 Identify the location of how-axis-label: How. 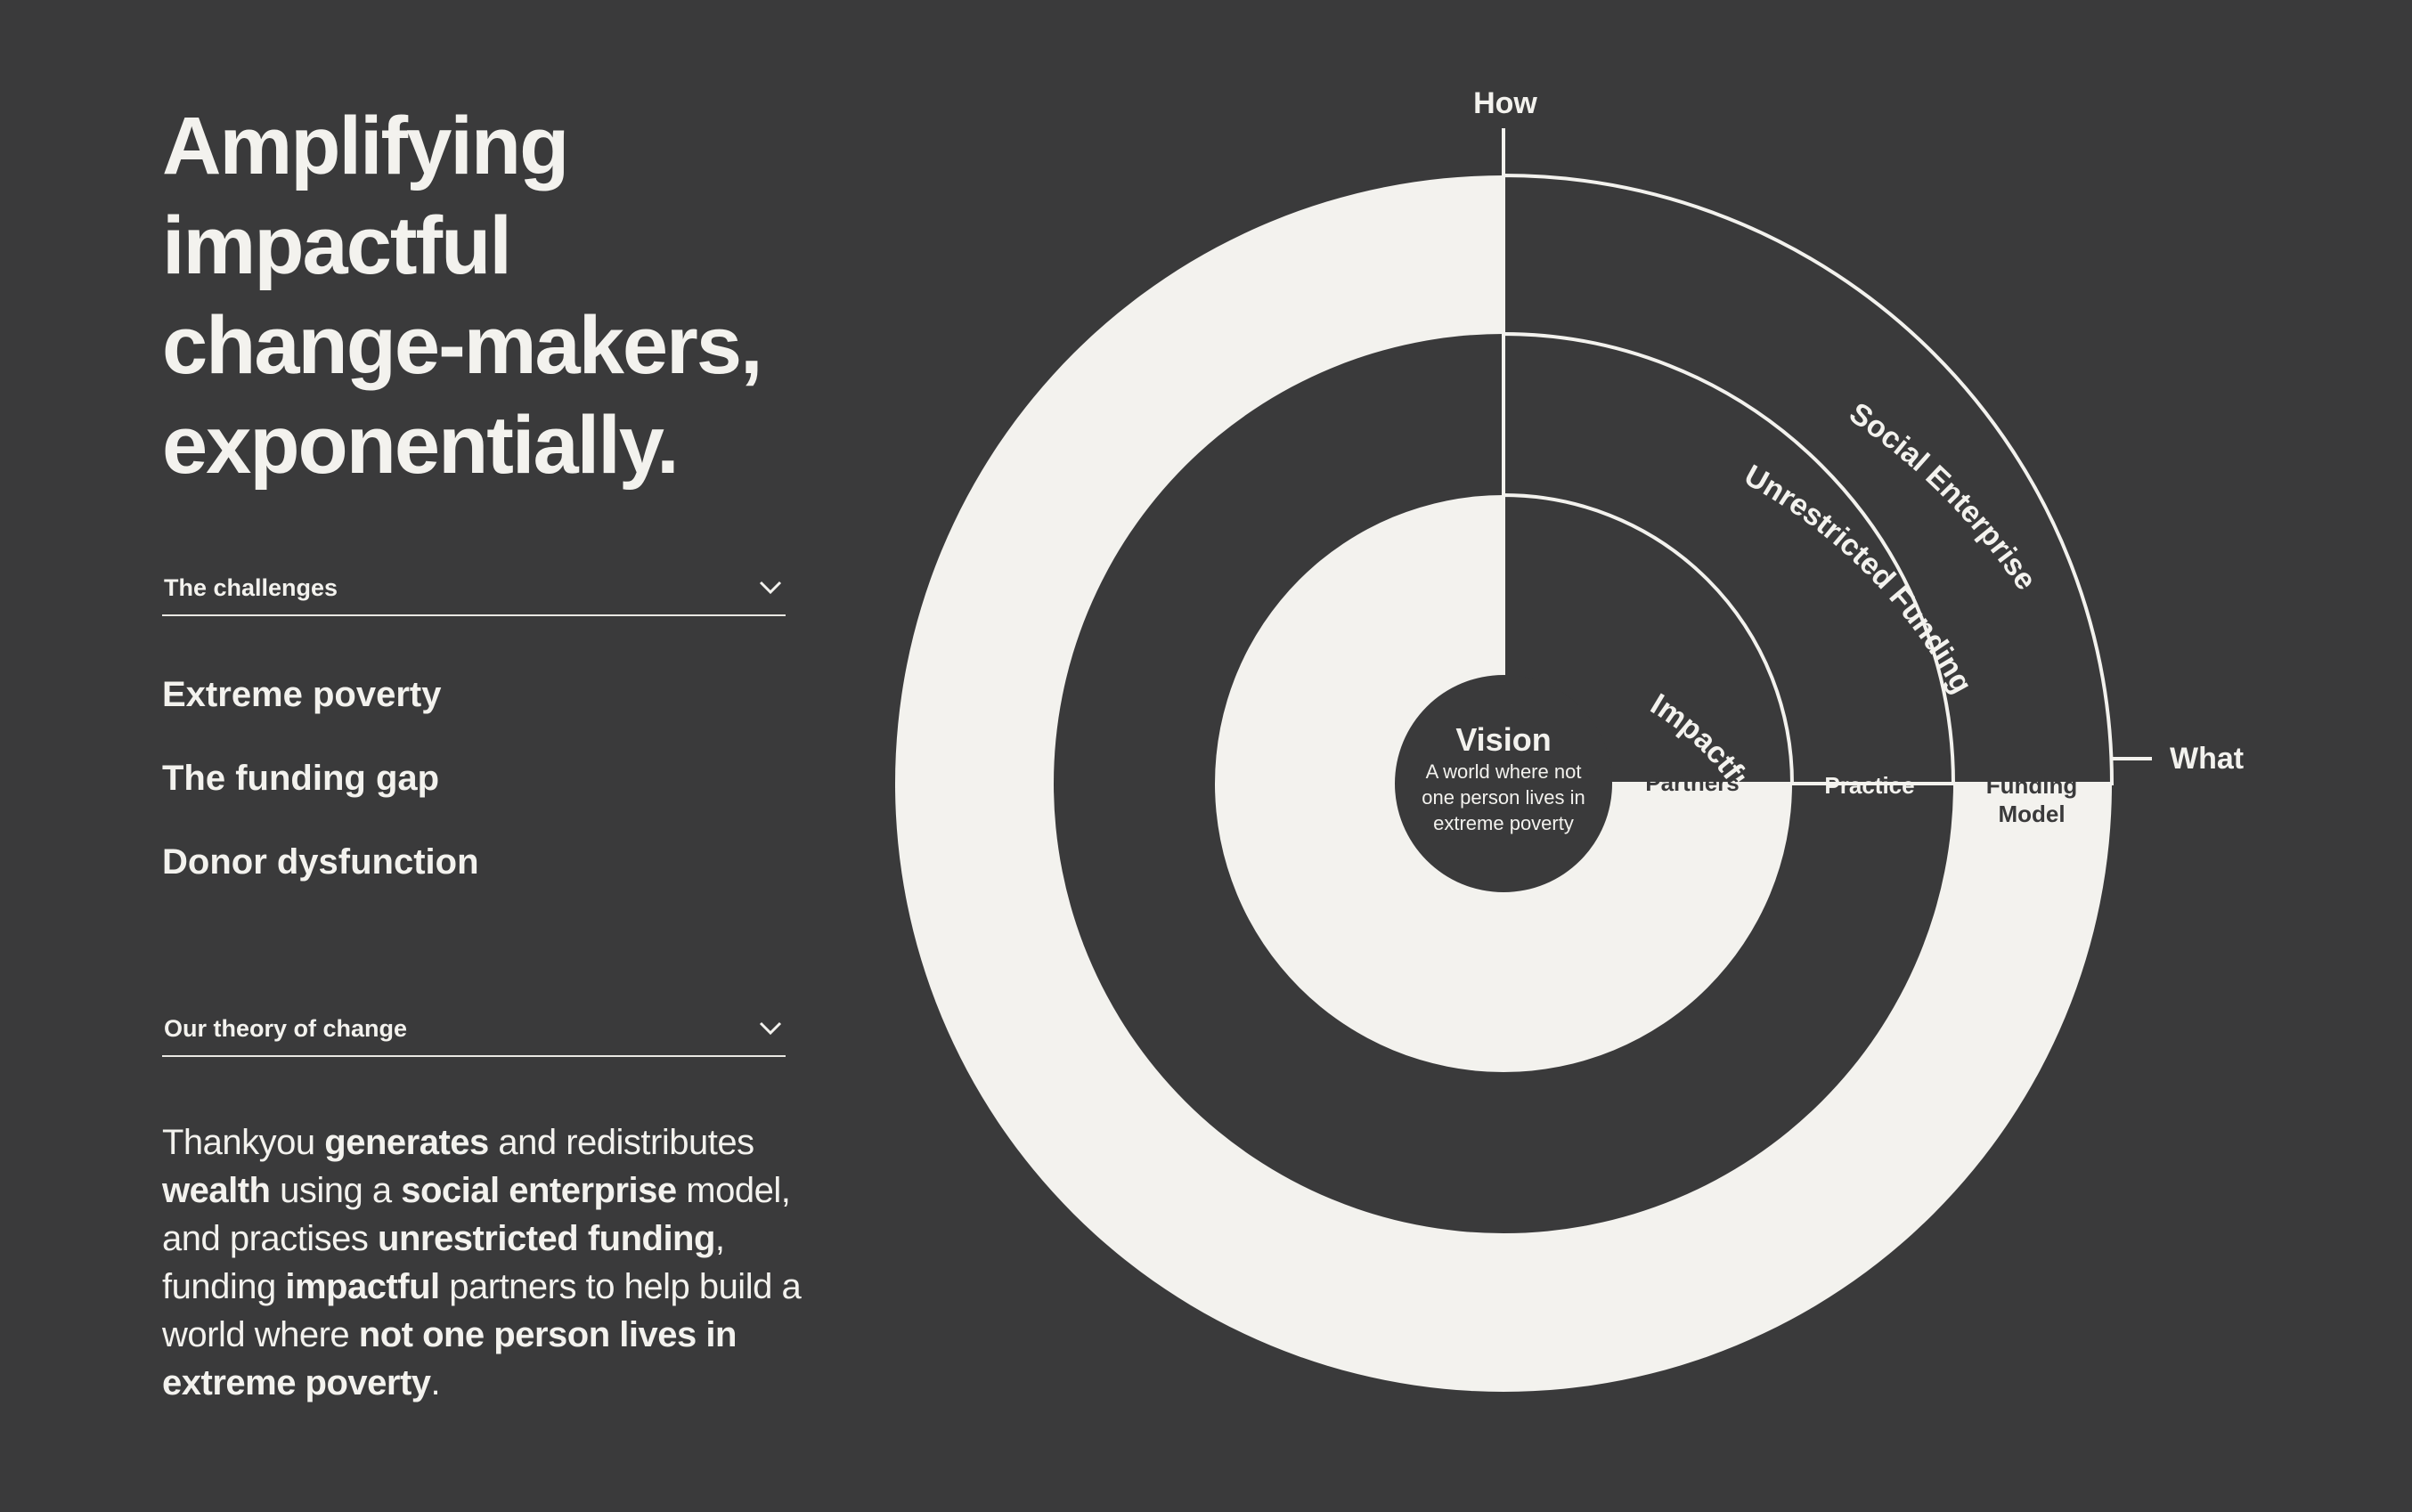
(1505, 103).